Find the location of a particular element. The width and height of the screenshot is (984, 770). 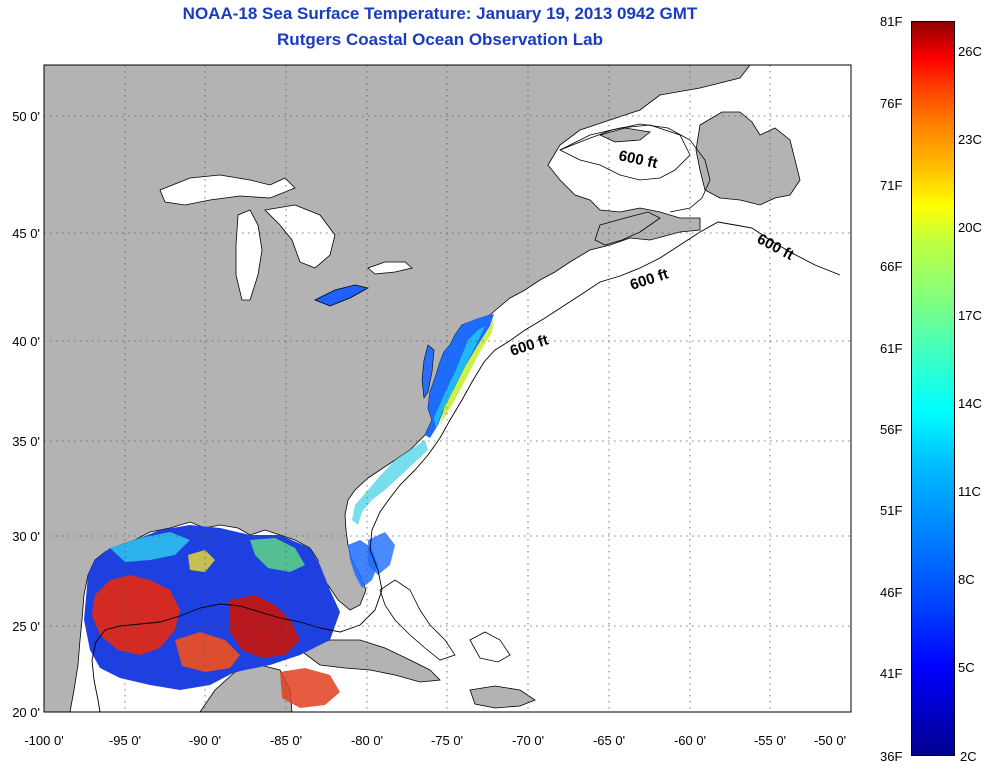

land-nova-scotia is located at coordinates (627, 228).